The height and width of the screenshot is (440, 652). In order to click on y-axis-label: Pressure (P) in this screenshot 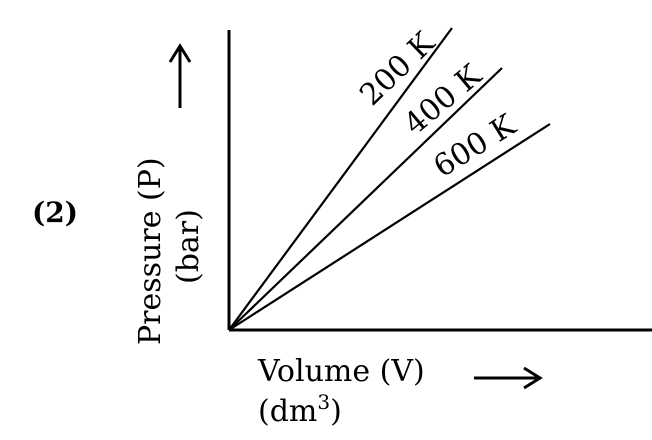, I will do `click(150, 251)`.